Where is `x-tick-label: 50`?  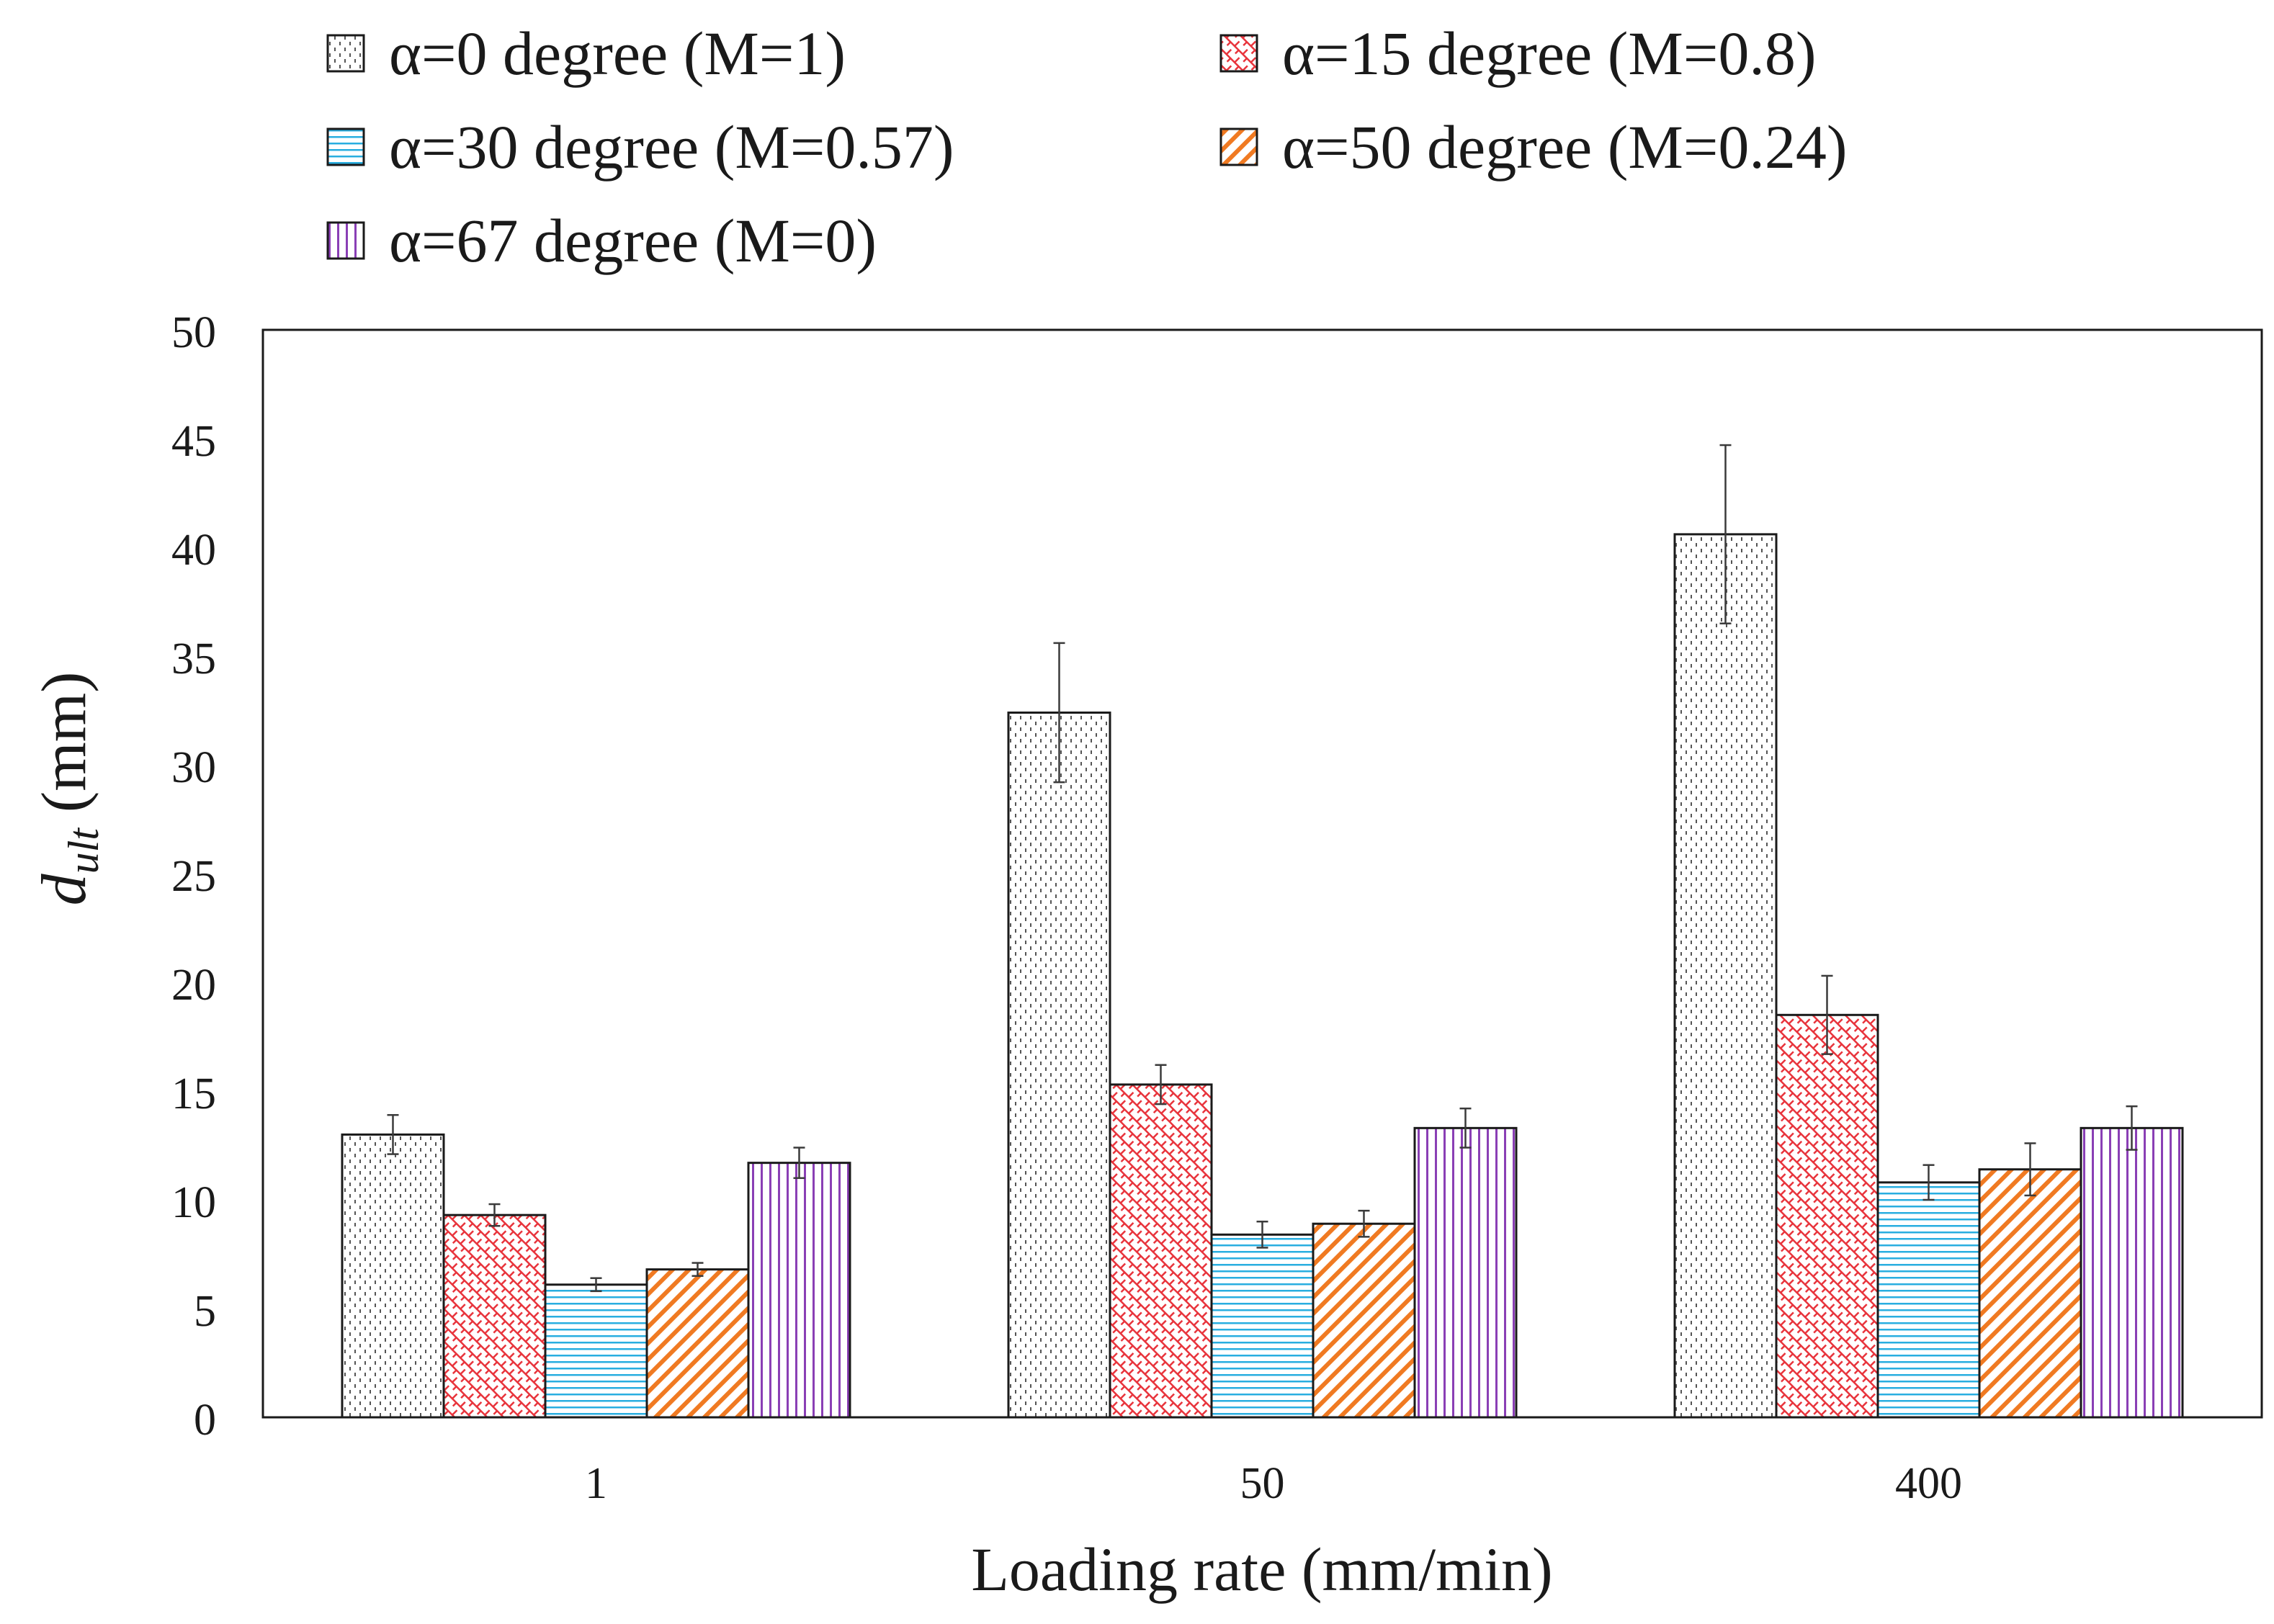 x-tick-label: 50 is located at coordinates (1262, 1484).